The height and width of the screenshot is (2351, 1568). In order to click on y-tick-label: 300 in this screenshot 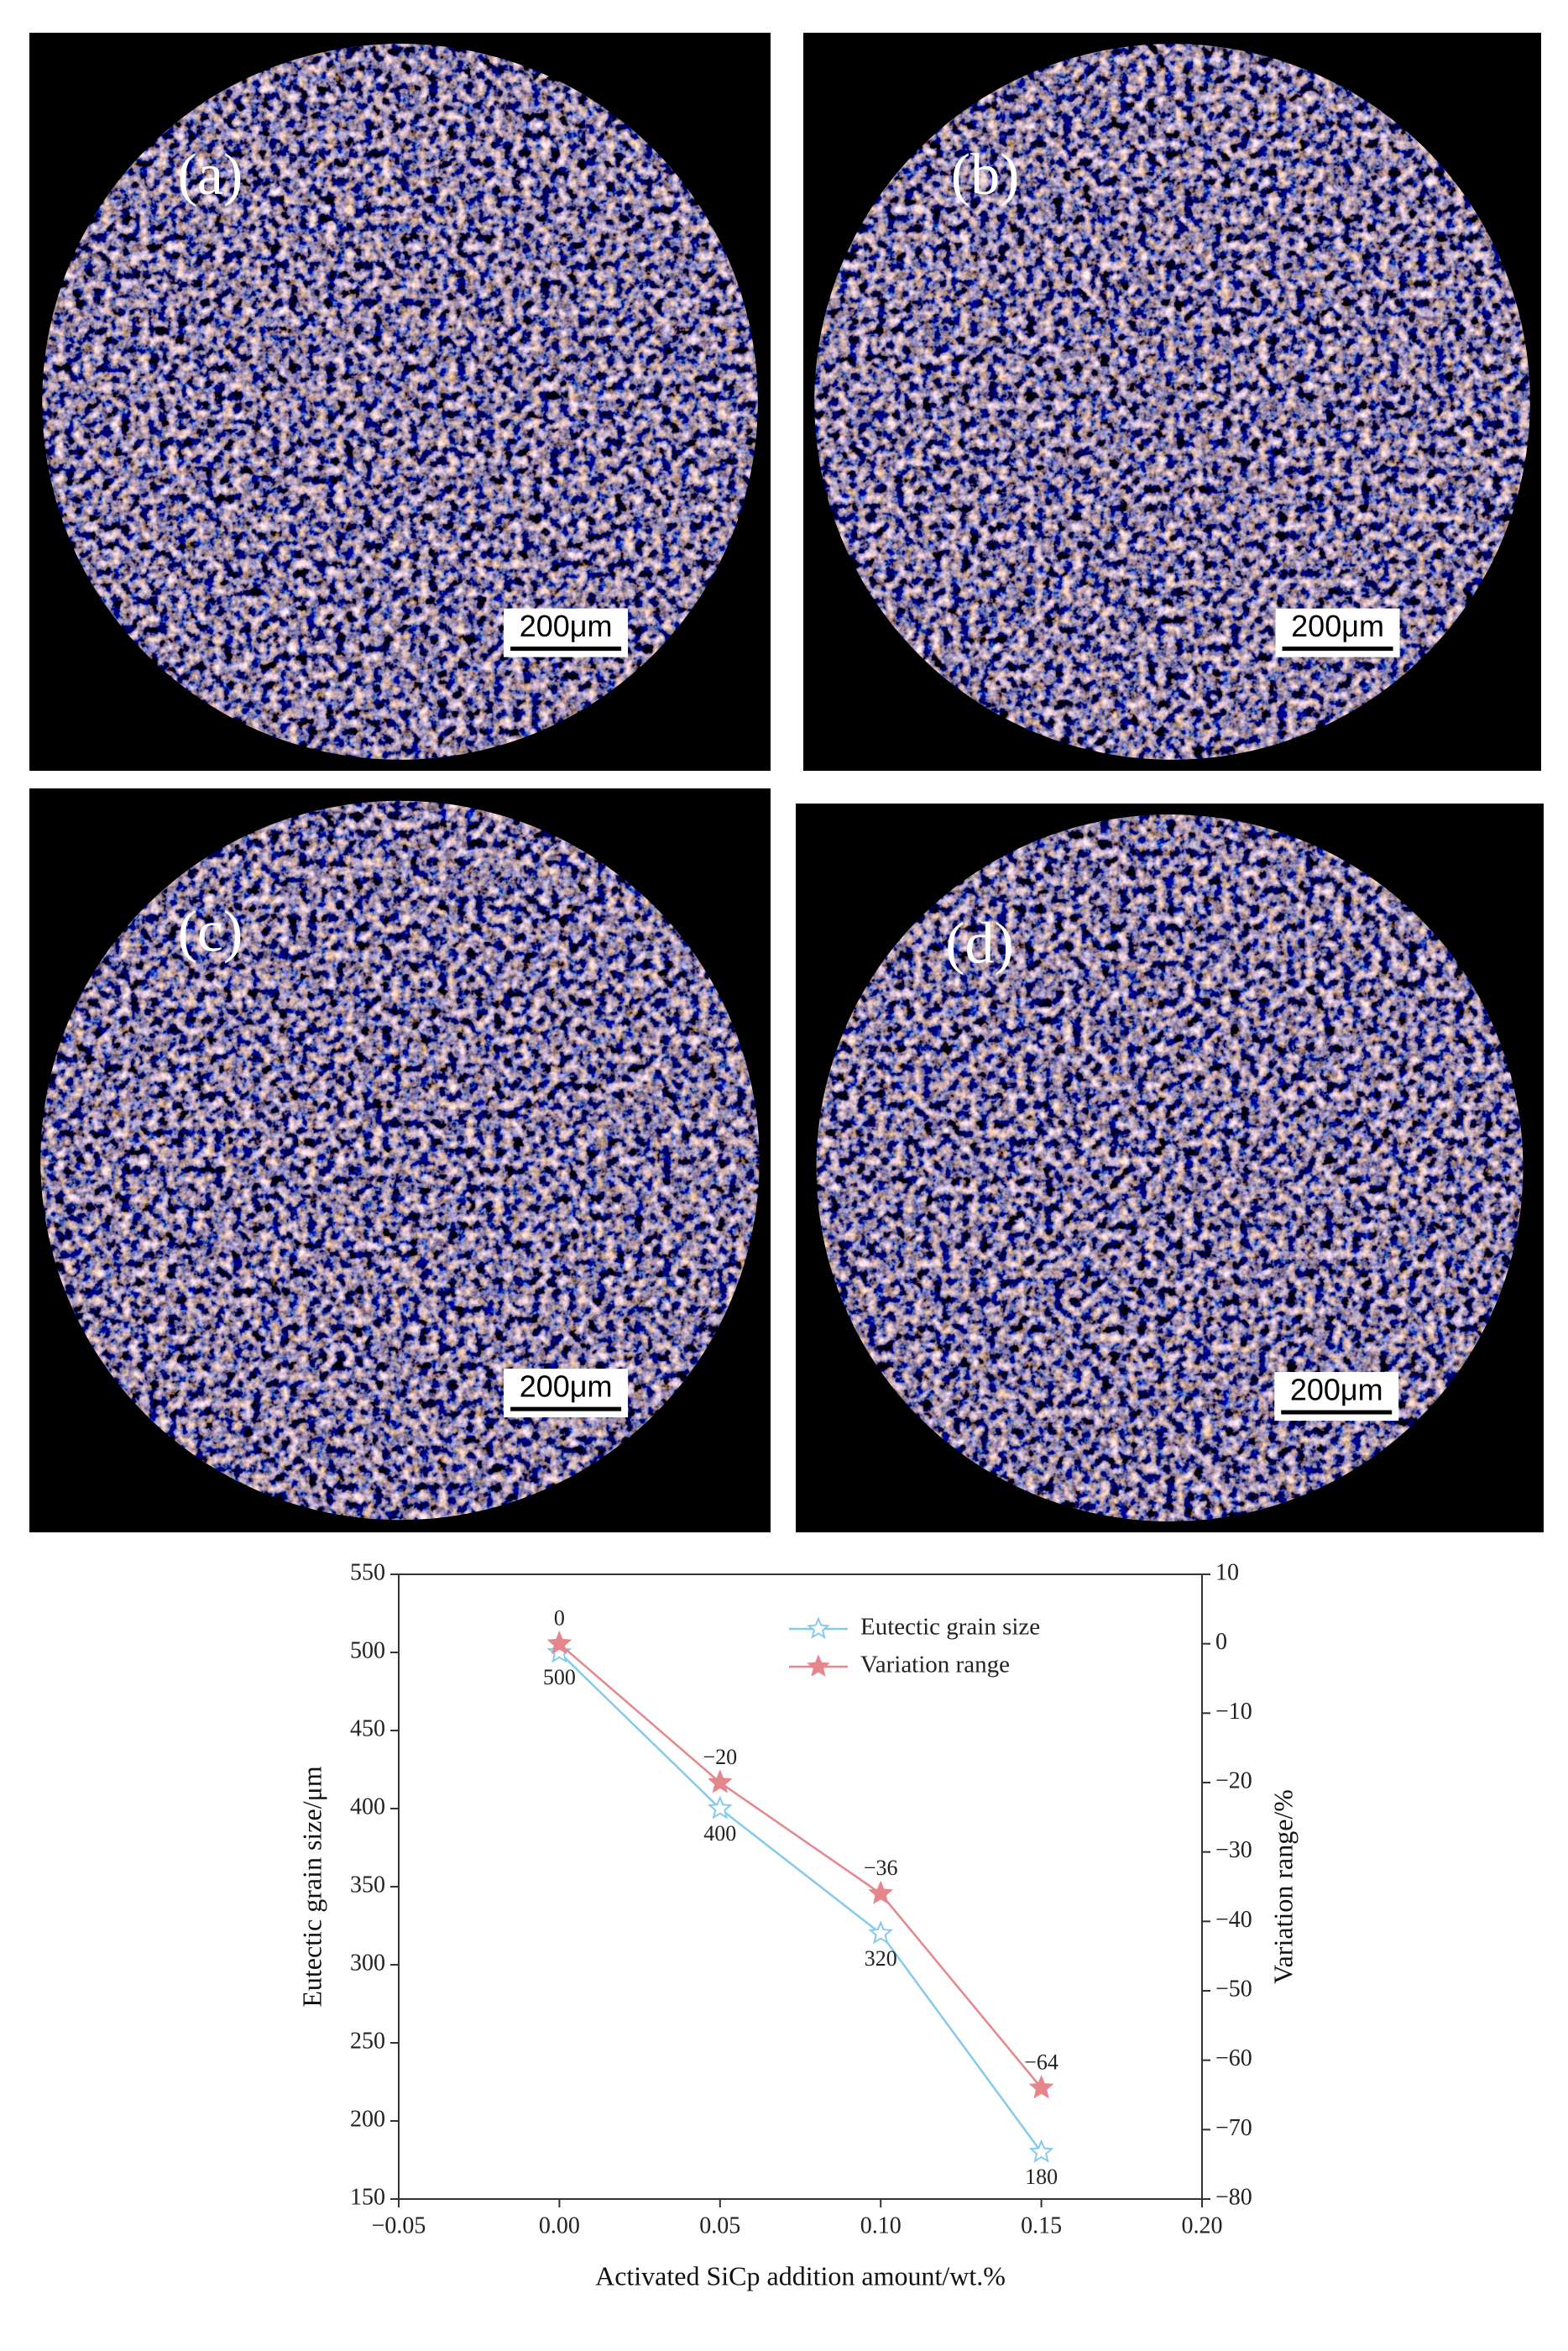, I will do `click(367, 1963)`.